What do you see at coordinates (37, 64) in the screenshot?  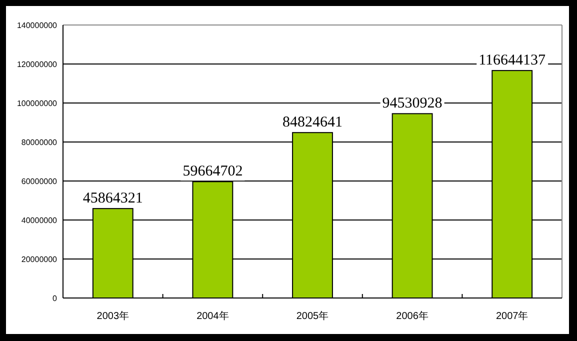 I see `y-tick-label: 120000000` at bounding box center [37, 64].